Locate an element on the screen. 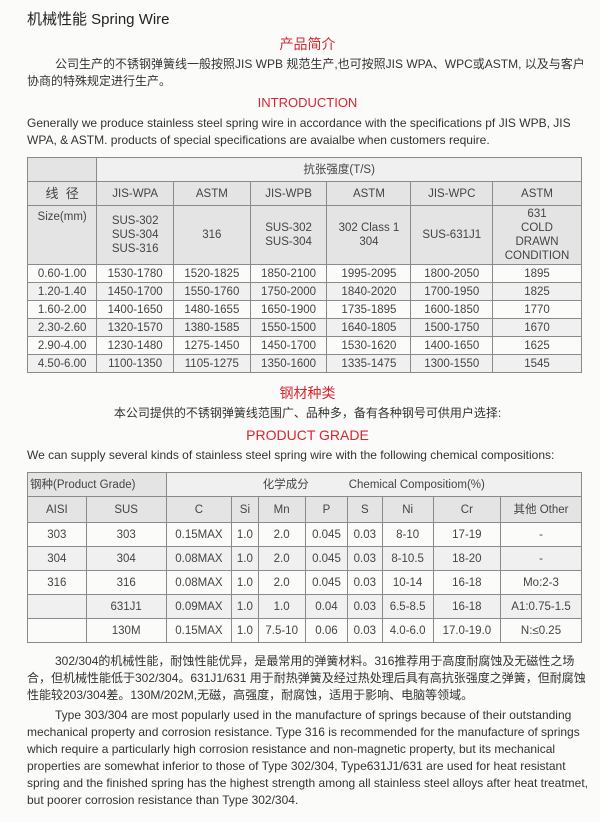 The height and width of the screenshot is (822, 600). tensile-value: 1520-1825 is located at coordinates (212, 273).